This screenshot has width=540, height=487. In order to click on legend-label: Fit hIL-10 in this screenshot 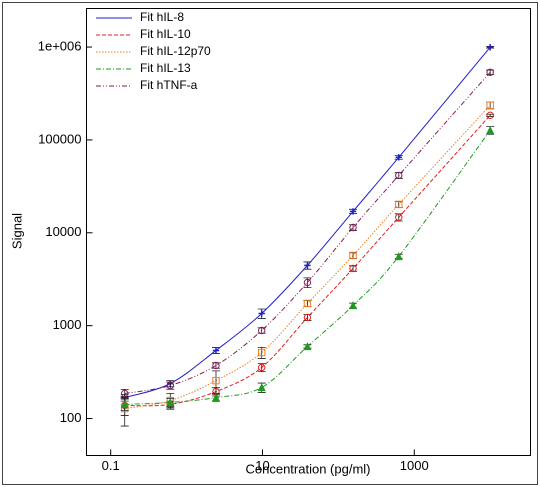, I will do `click(165, 34)`.